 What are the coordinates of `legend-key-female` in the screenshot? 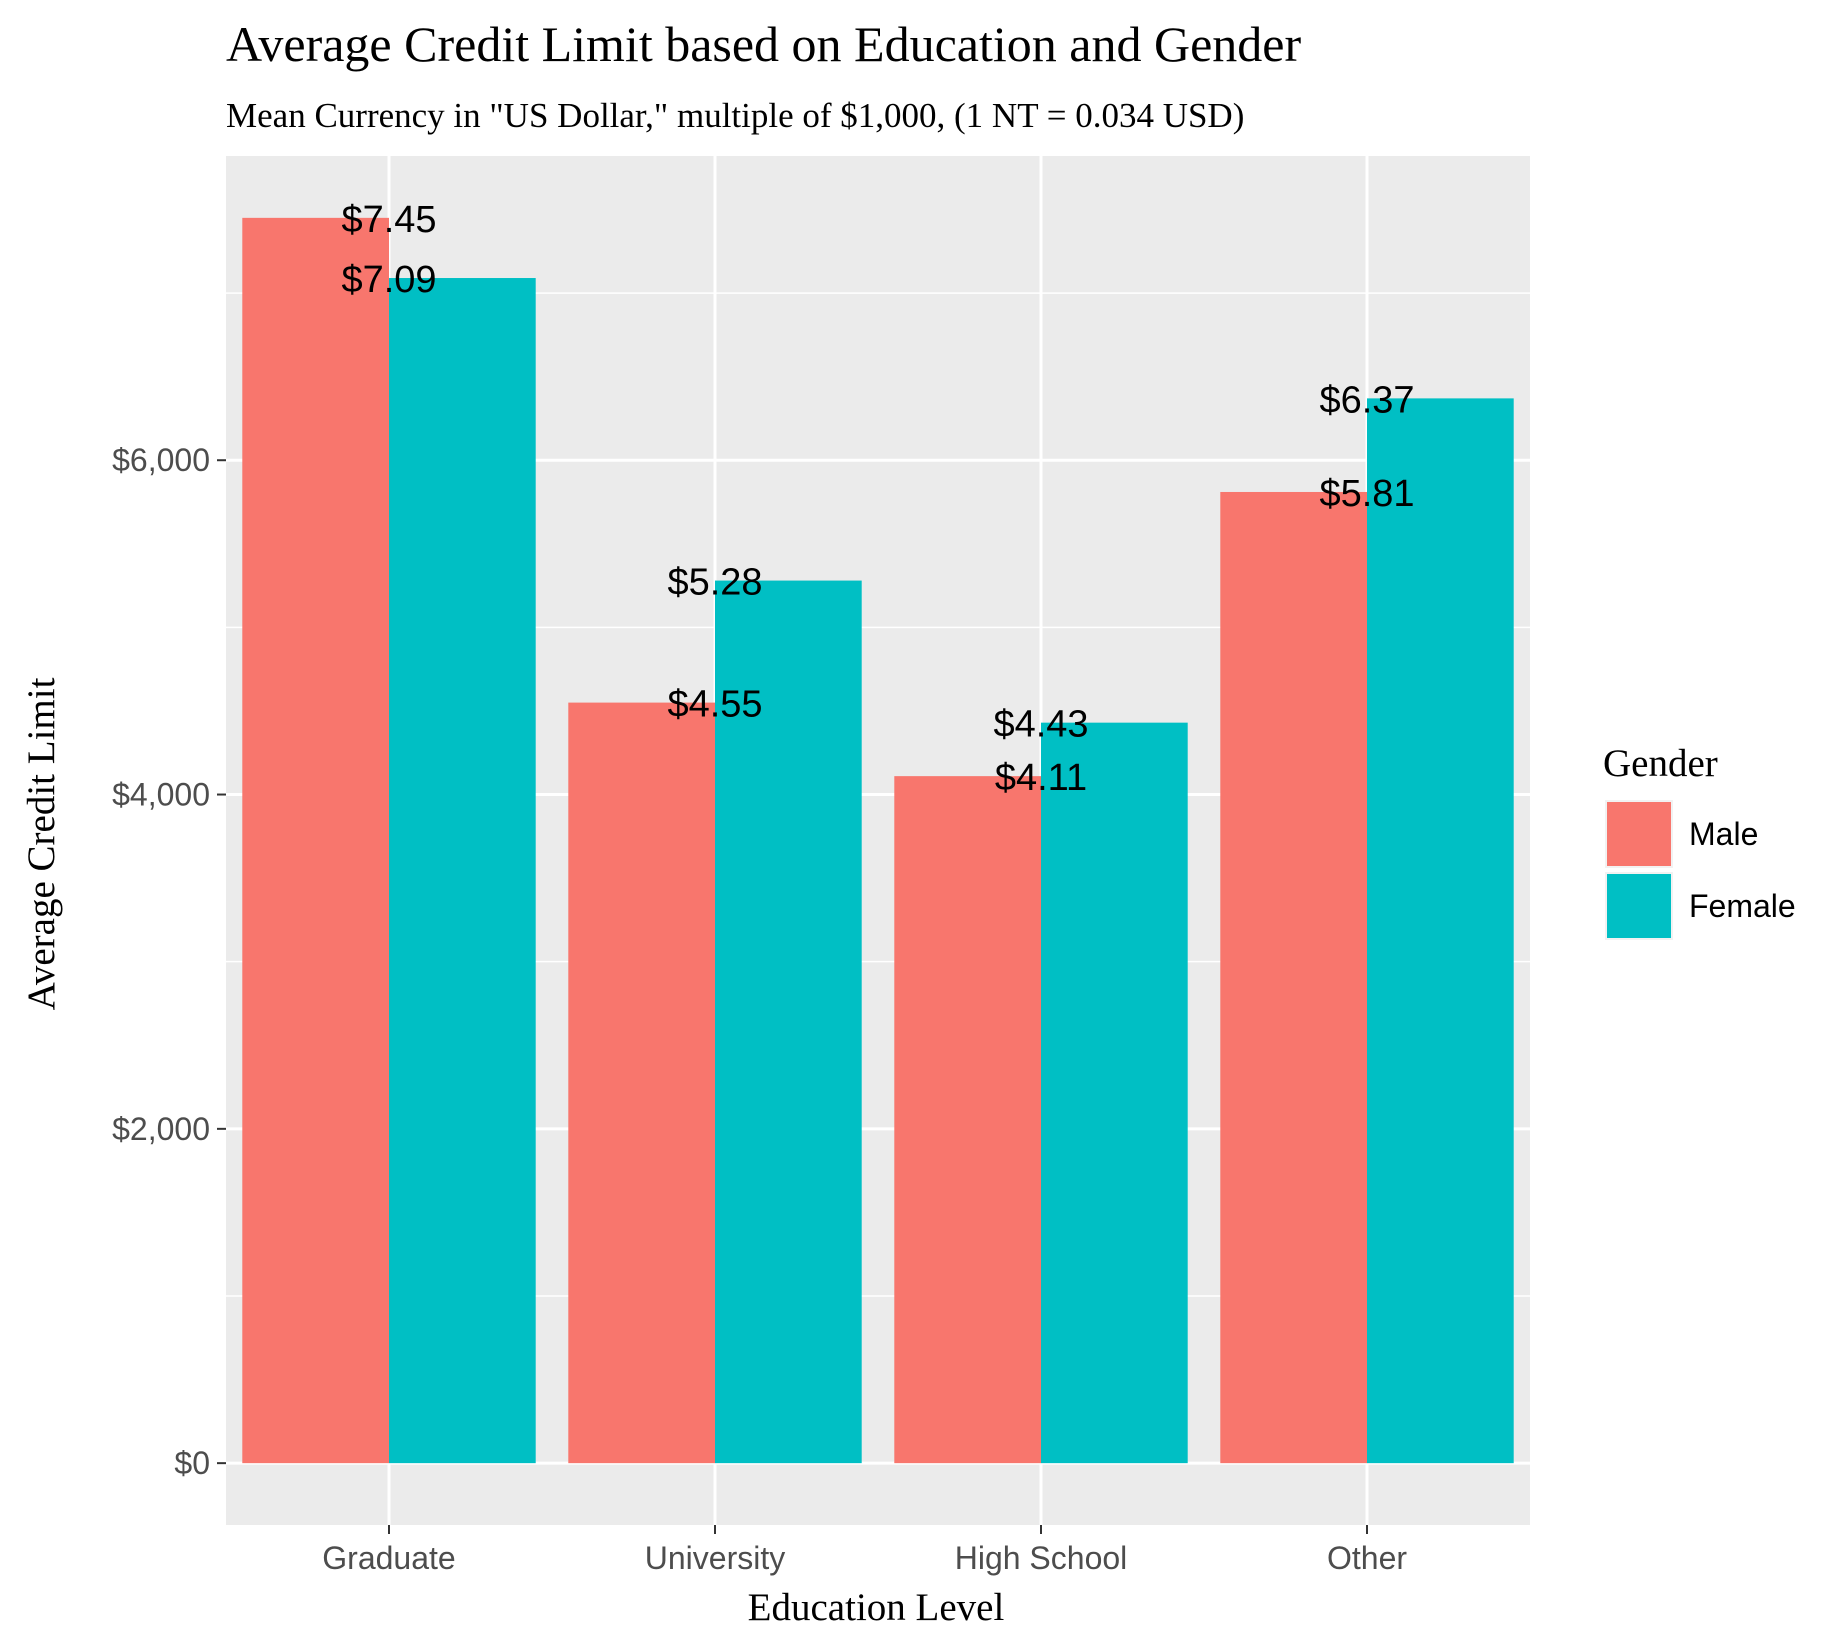 It's located at (1639, 906).